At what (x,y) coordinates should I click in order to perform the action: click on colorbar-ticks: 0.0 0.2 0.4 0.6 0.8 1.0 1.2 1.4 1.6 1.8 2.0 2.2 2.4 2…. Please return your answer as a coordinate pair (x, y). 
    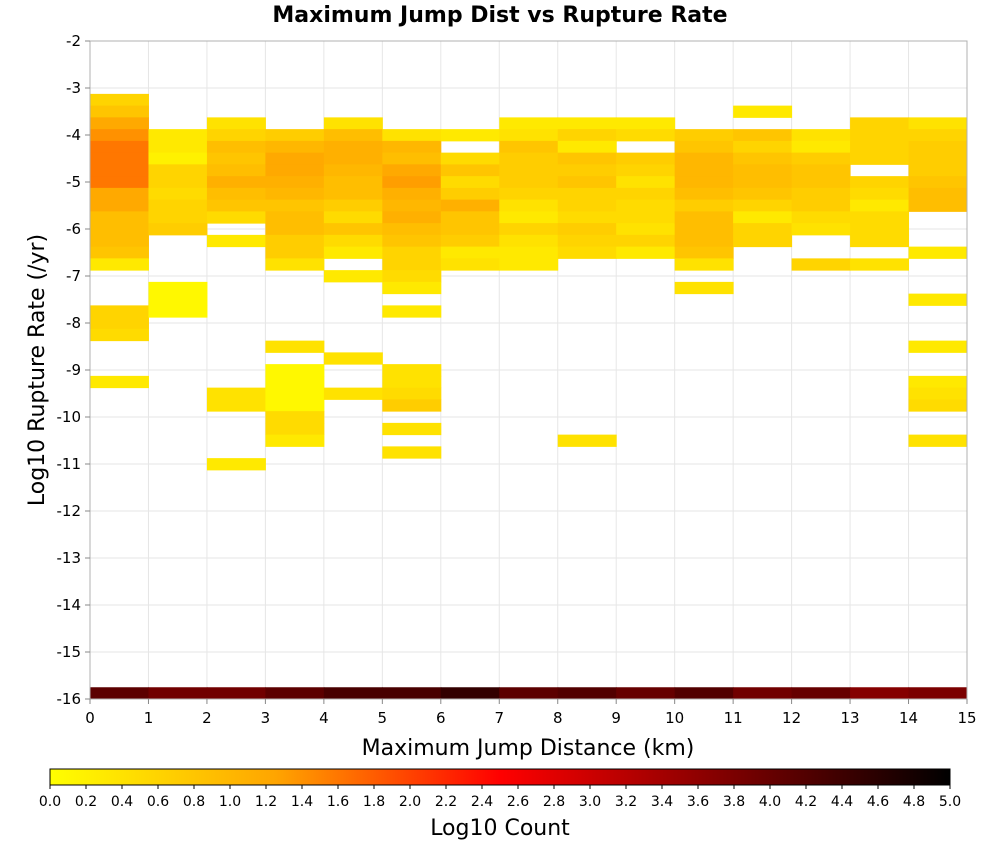
    Looking at the image, I should click on (500, 797).